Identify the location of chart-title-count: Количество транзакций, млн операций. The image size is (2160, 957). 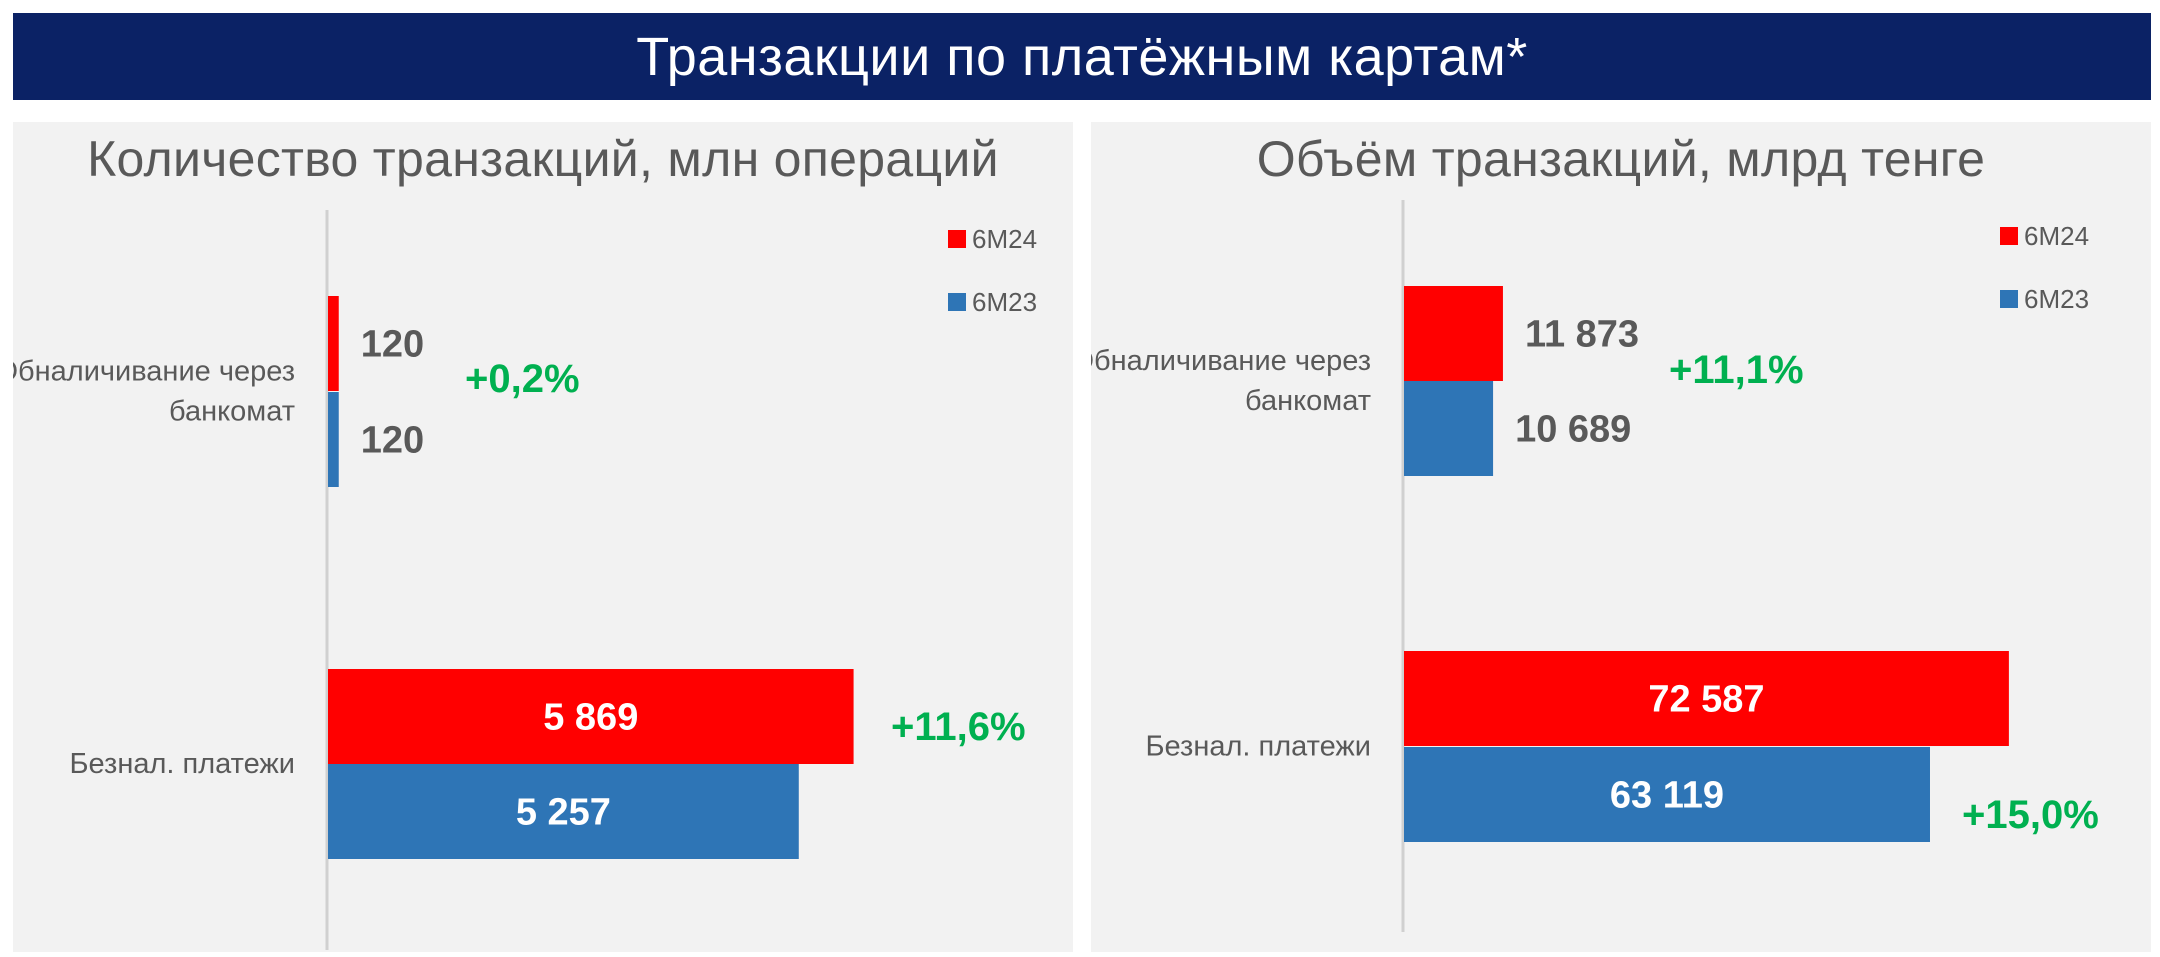
(543, 159).